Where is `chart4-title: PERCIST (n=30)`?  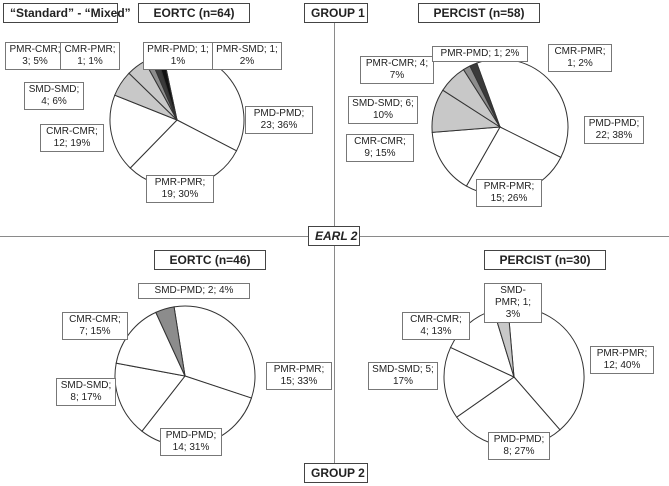
chart4-title: PERCIST (n=30) is located at coordinates (545, 260).